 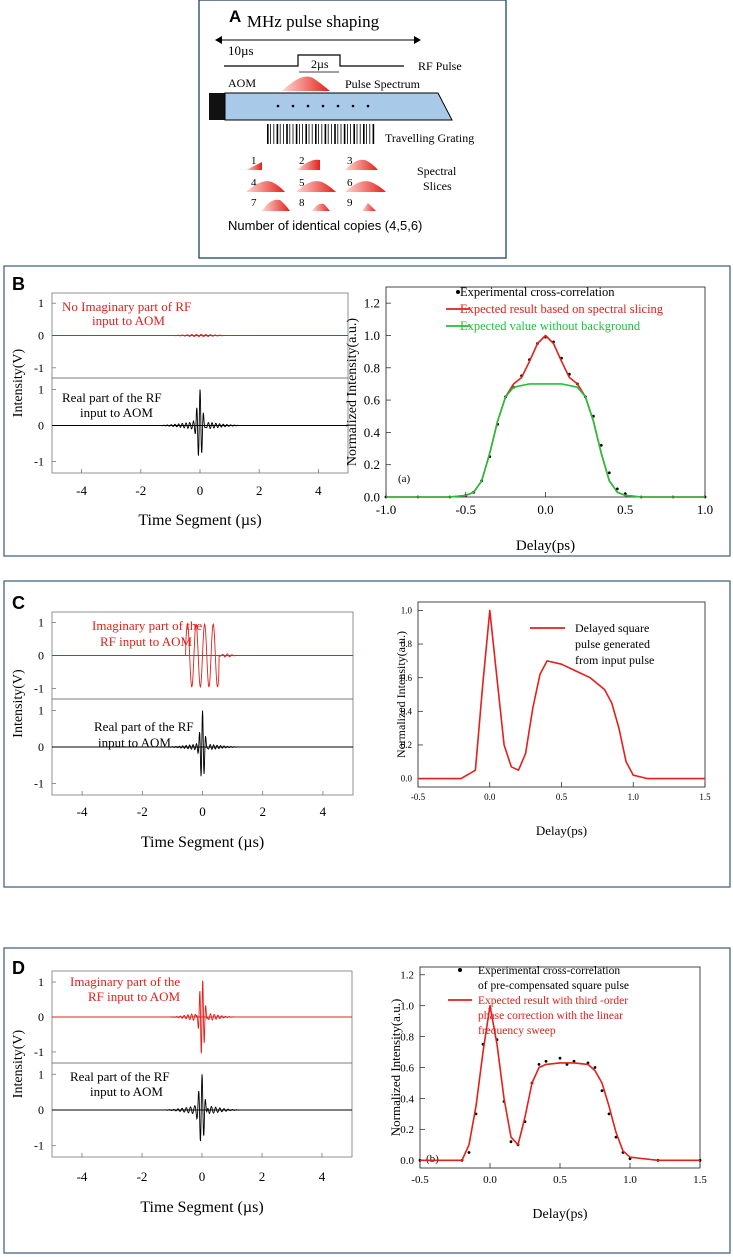 I want to click on rf-pulse-label: RF Pulse, so click(x=440, y=66).